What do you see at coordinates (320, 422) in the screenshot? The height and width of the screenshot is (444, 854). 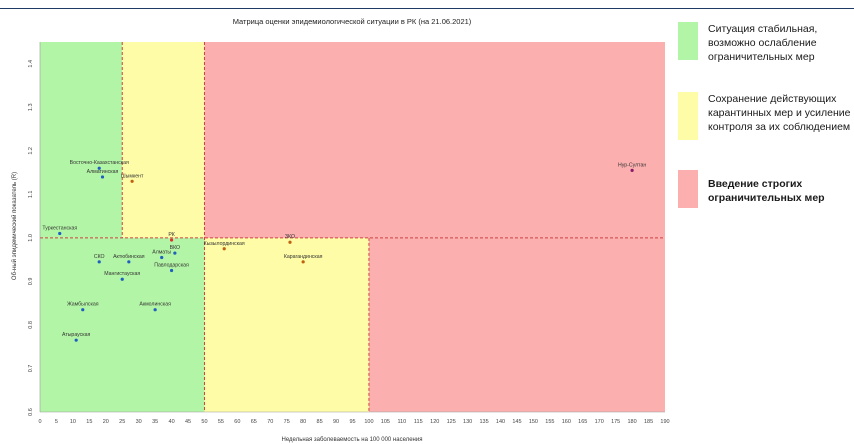 I see `x-tick-label: 85` at bounding box center [320, 422].